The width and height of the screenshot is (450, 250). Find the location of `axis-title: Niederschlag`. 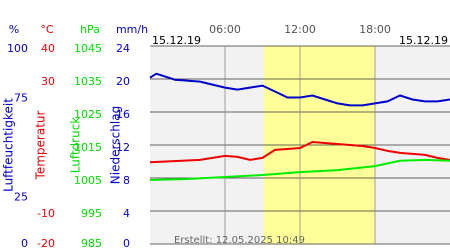

axis-title: Niederschlag is located at coordinates (116, 145).